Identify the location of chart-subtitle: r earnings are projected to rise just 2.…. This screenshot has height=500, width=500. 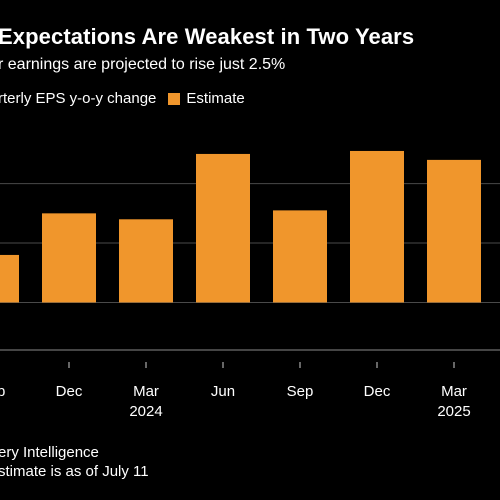
(143, 64).